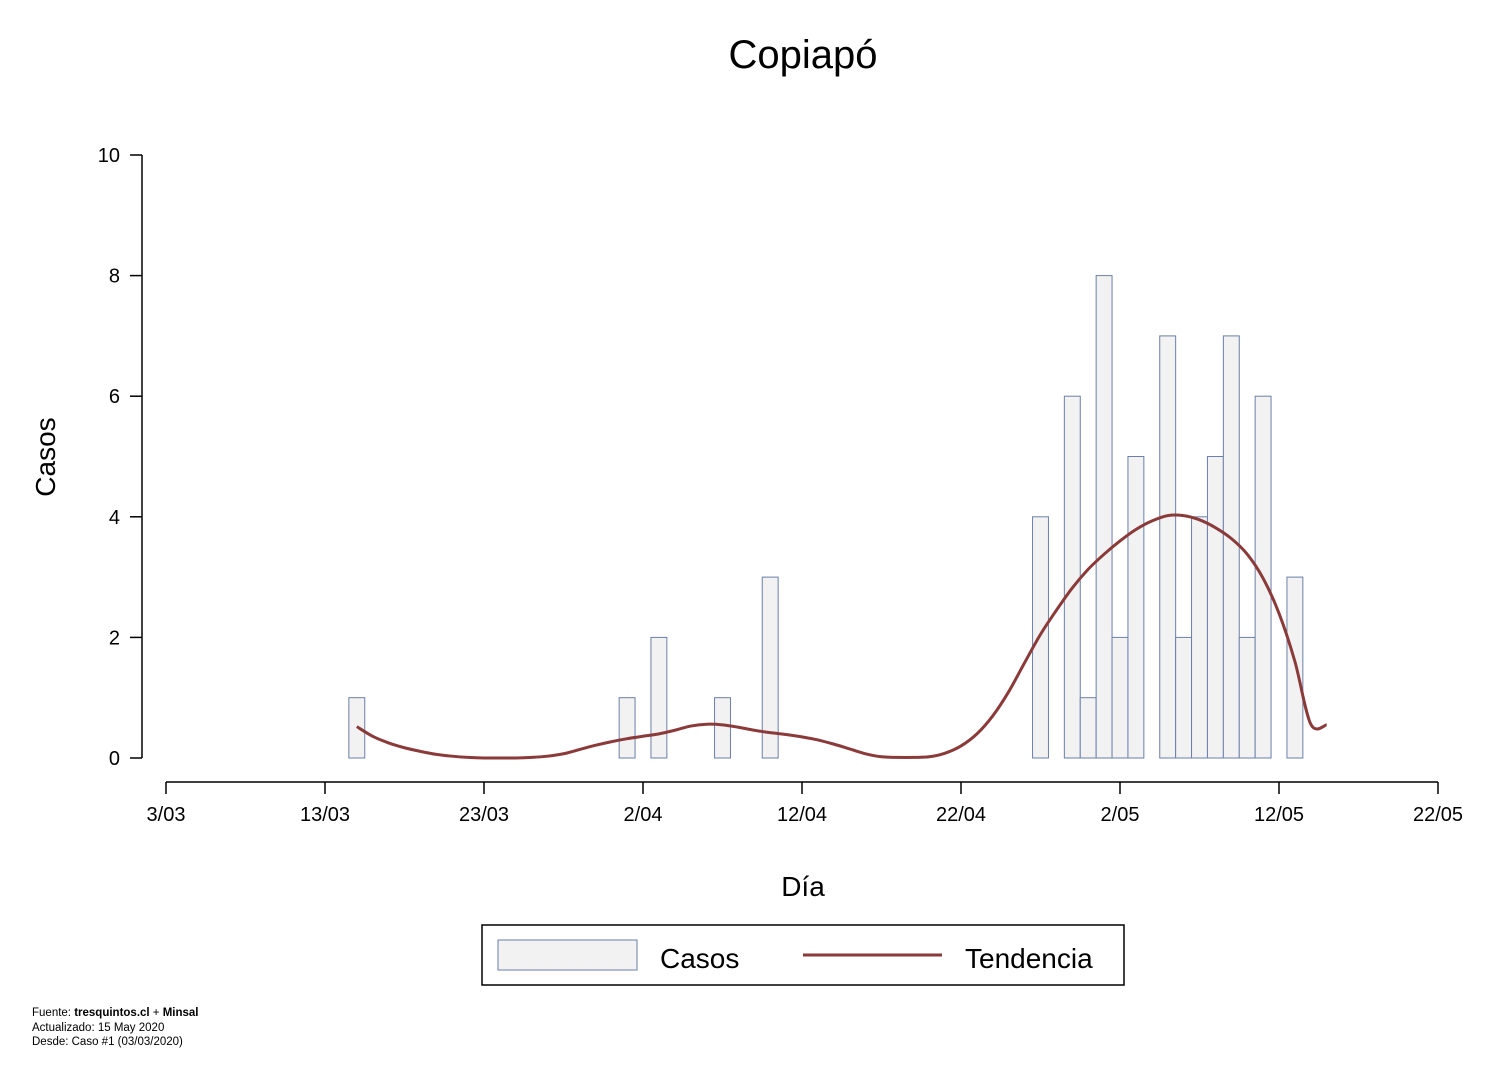 This screenshot has width=1488, height=1082. Describe the element at coordinates (114, 518) in the screenshot. I see `y-tick-label: 4` at that location.